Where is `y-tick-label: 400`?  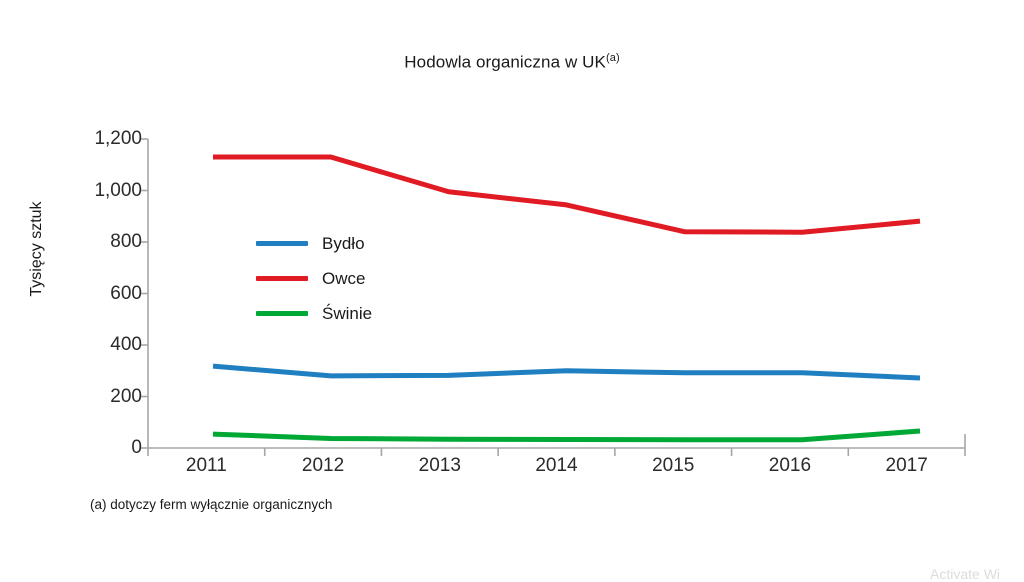
y-tick-label: 400 is located at coordinates (126, 344).